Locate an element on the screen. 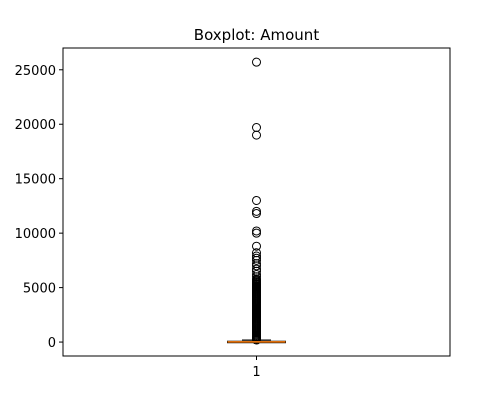 The height and width of the screenshot is (400, 500). plot-marks is located at coordinates (256, 201).